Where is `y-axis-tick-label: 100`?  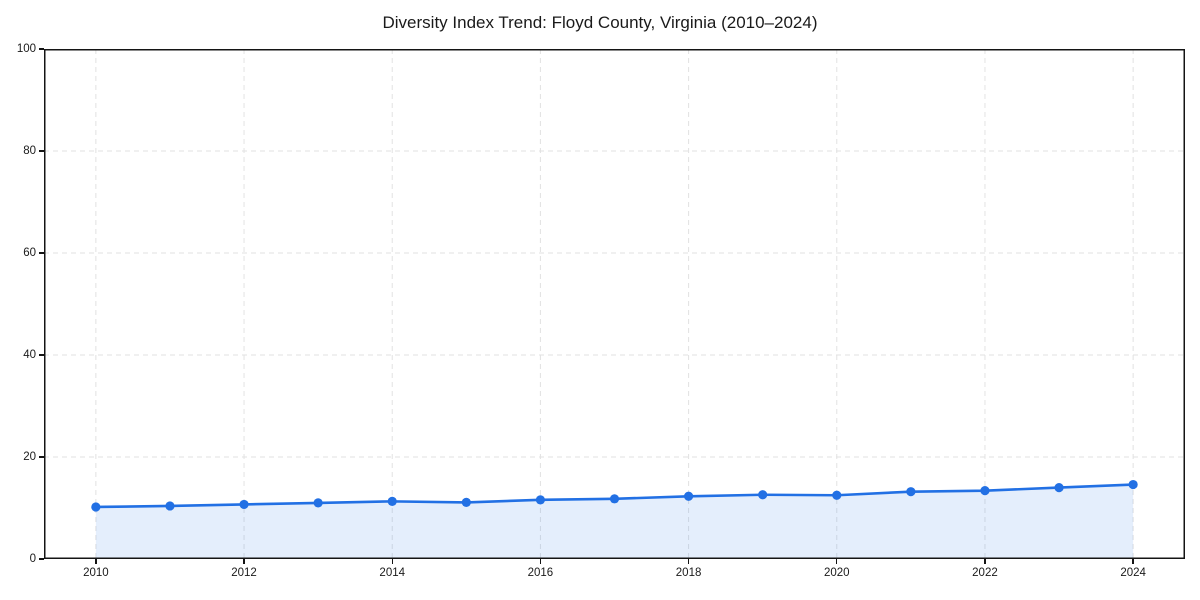 y-axis-tick-label: 100 is located at coordinates (26, 49).